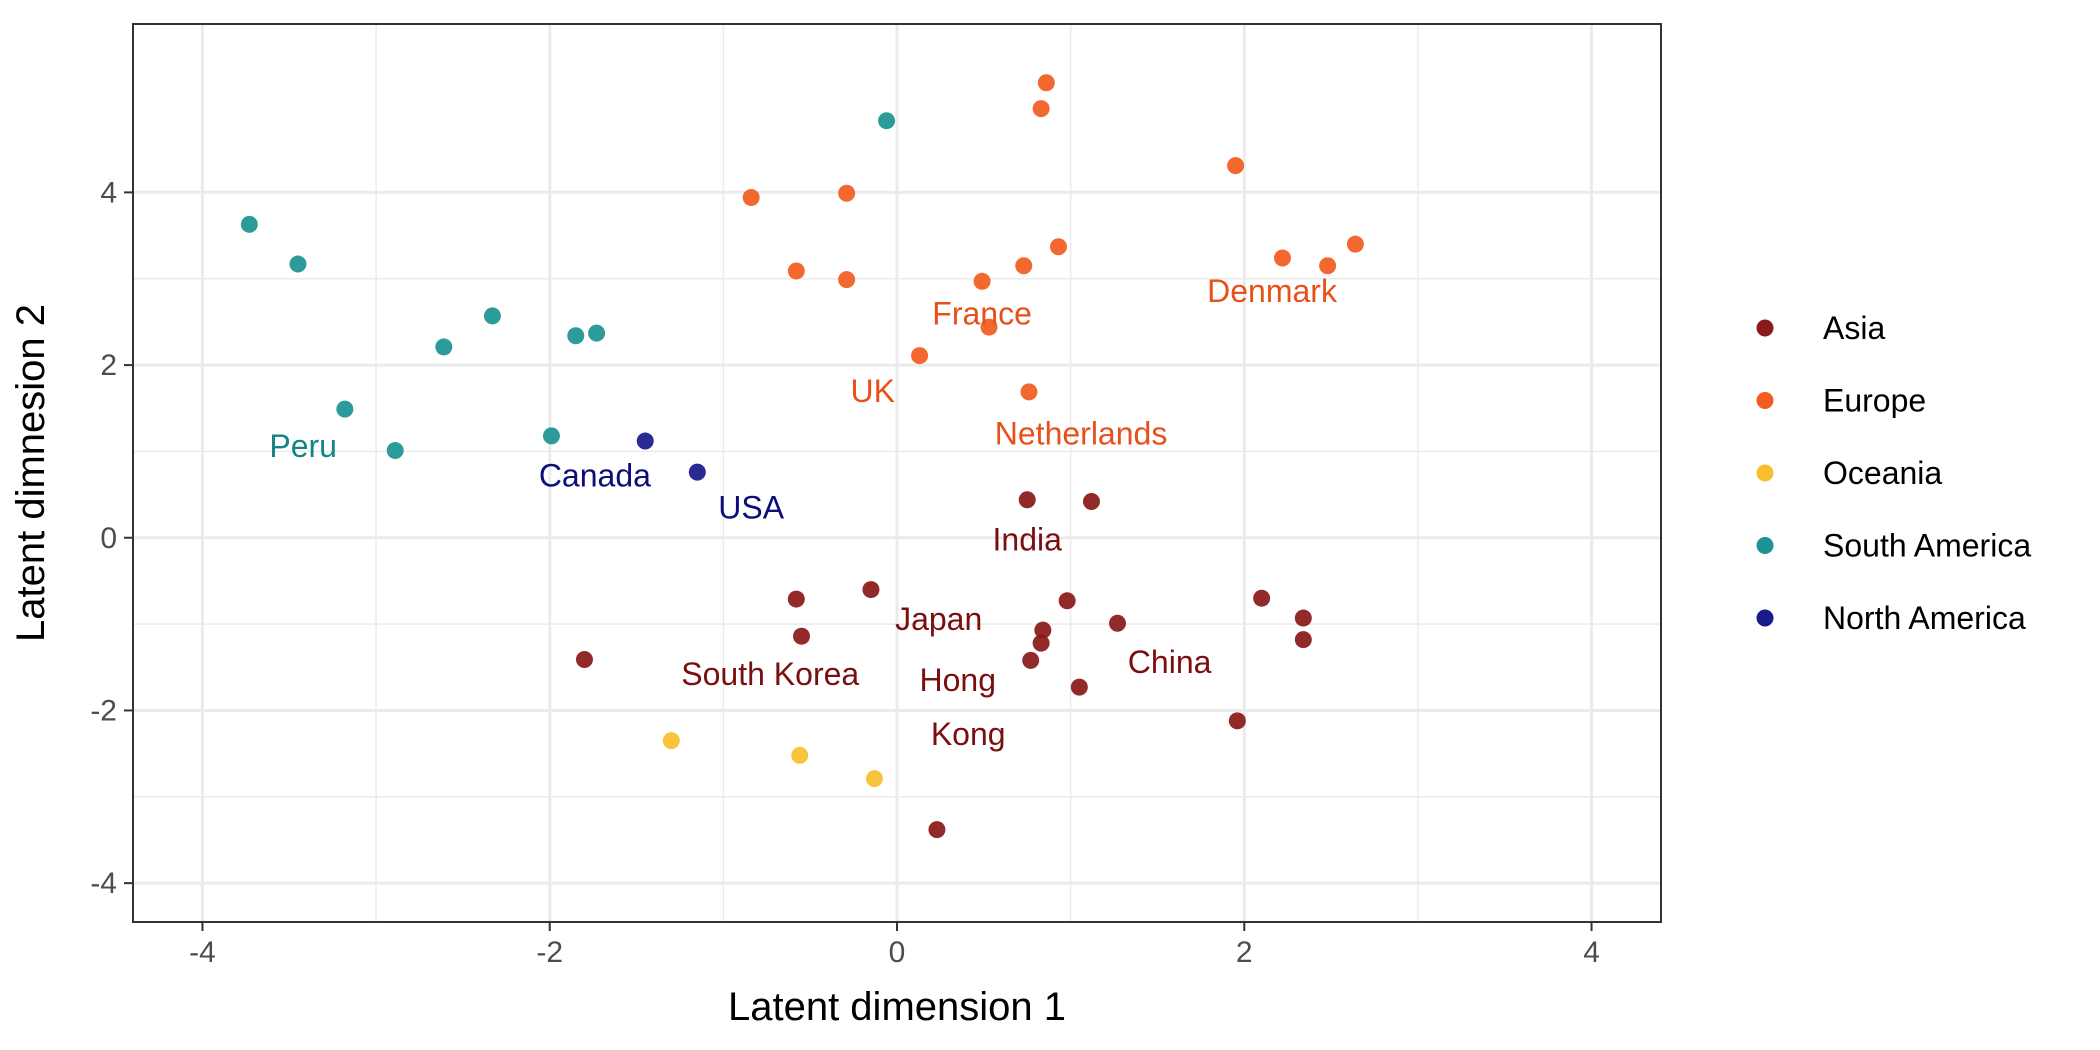 The height and width of the screenshot is (1050, 2100). I want to click on legend-key-north-america, so click(1765, 618).